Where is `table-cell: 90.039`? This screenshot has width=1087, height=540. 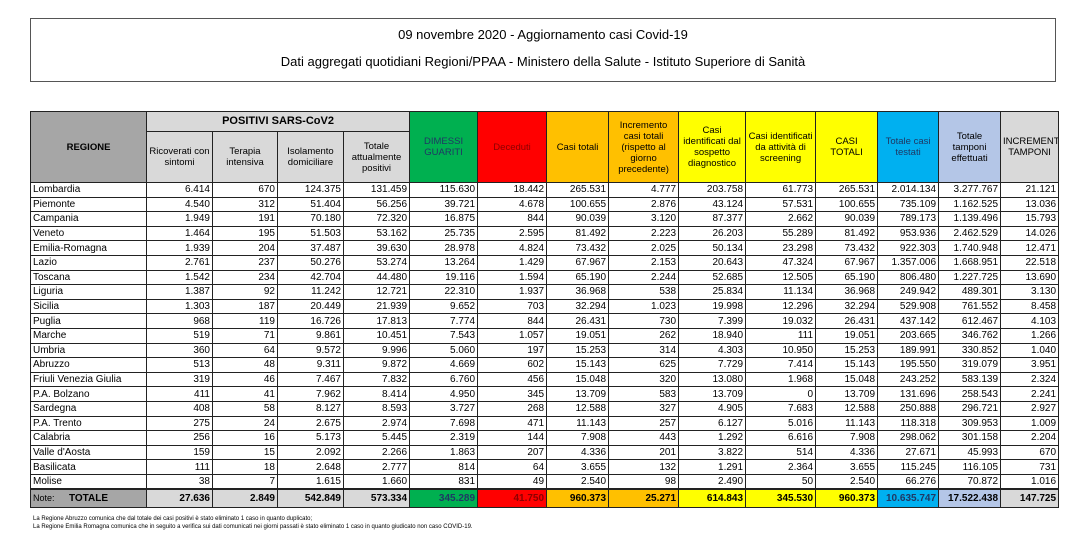 table-cell: 90.039 is located at coordinates (847, 219).